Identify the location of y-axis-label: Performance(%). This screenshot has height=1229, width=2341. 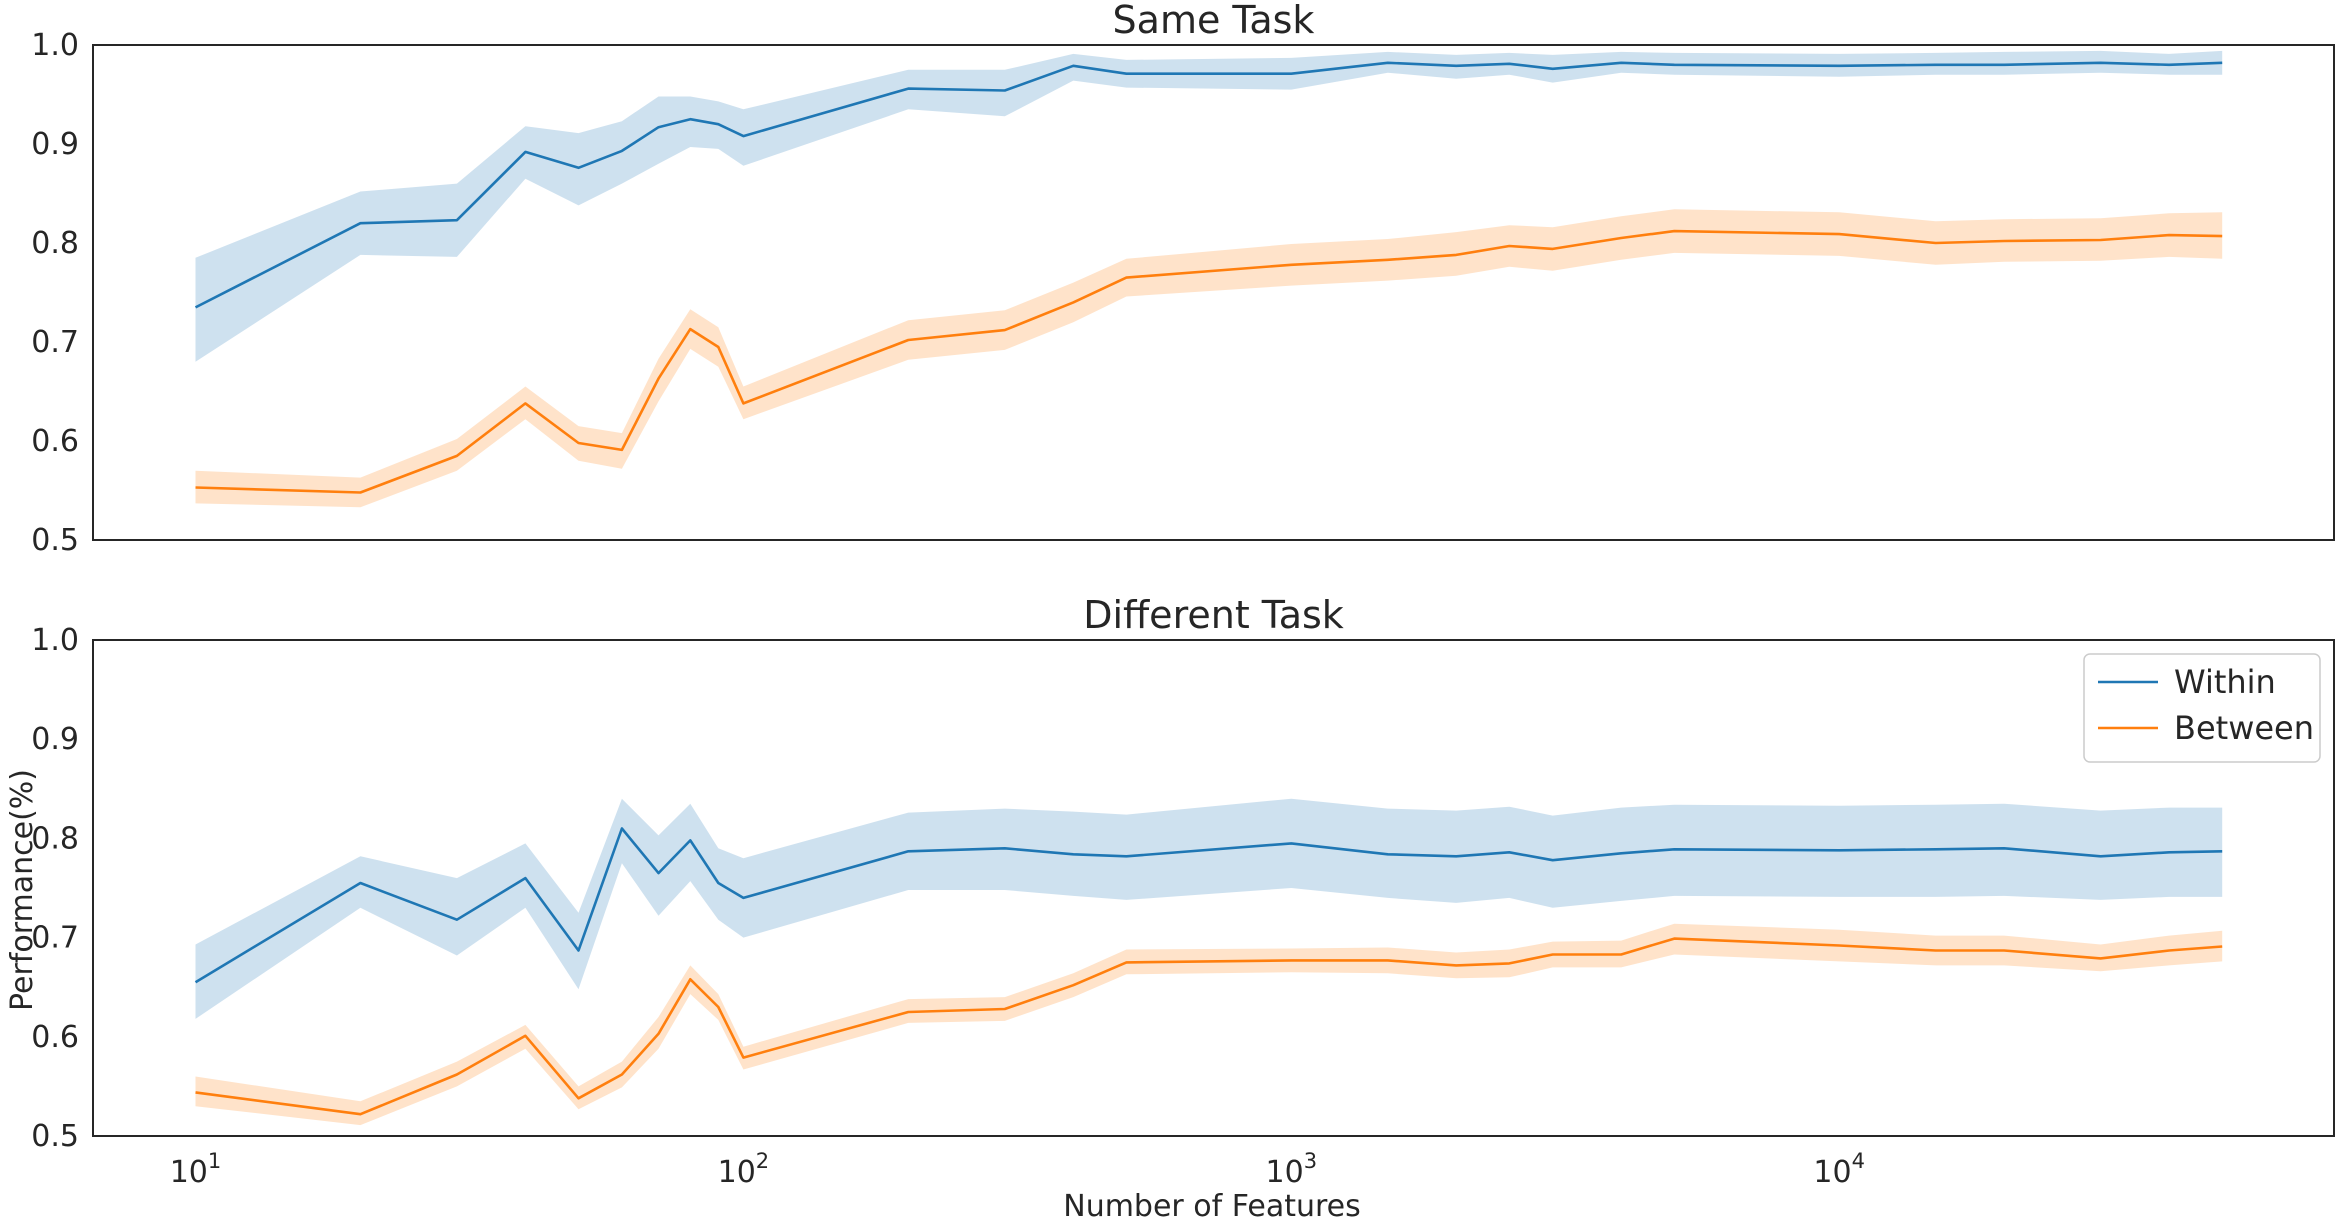
(22, 890).